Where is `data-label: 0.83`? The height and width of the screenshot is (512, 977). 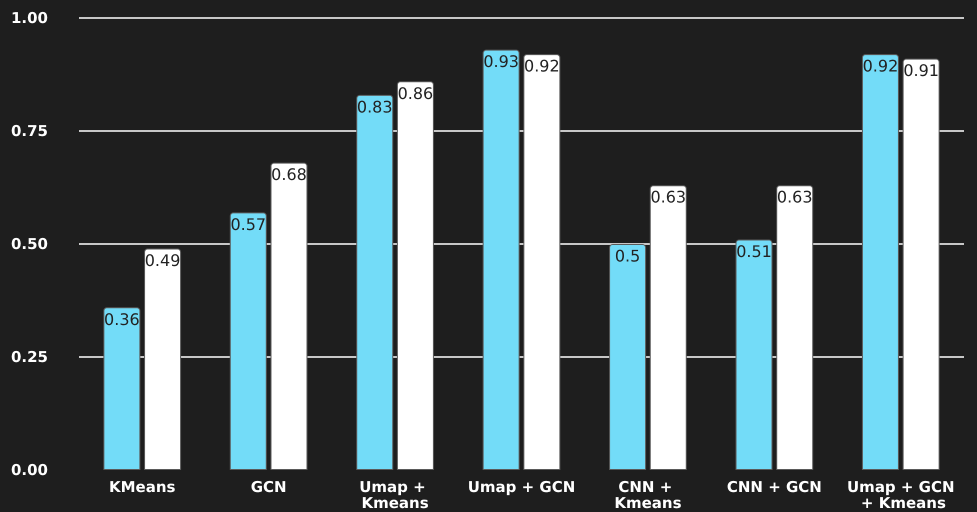
data-label: 0.83 is located at coordinates (374, 106).